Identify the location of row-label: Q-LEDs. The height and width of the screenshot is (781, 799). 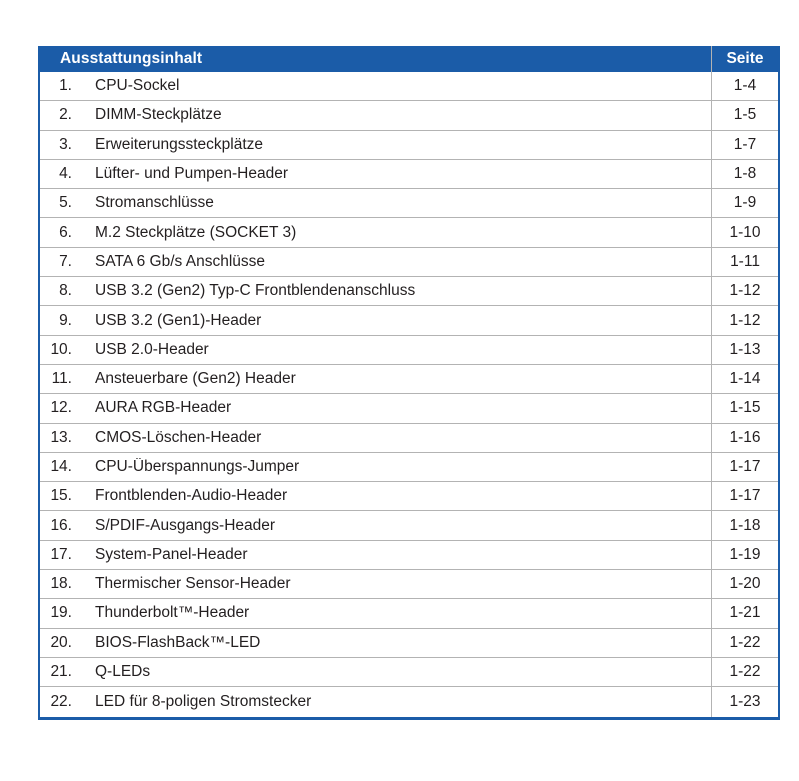
(123, 672).